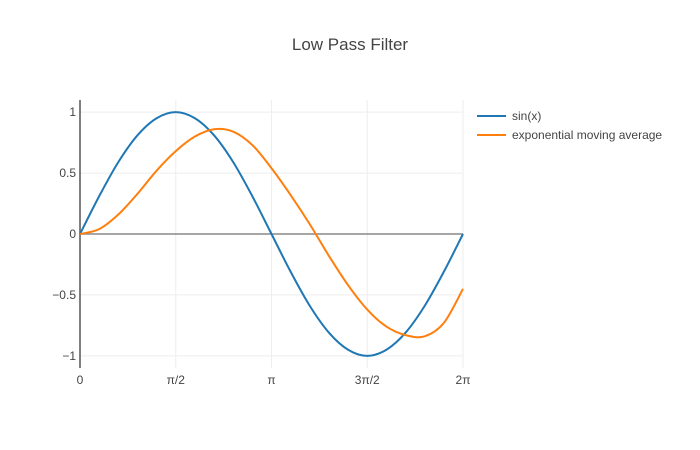 This screenshot has height=450, width=700. What do you see at coordinates (72, 234) in the screenshot?
I see `y-tick-label: 0` at bounding box center [72, 234].